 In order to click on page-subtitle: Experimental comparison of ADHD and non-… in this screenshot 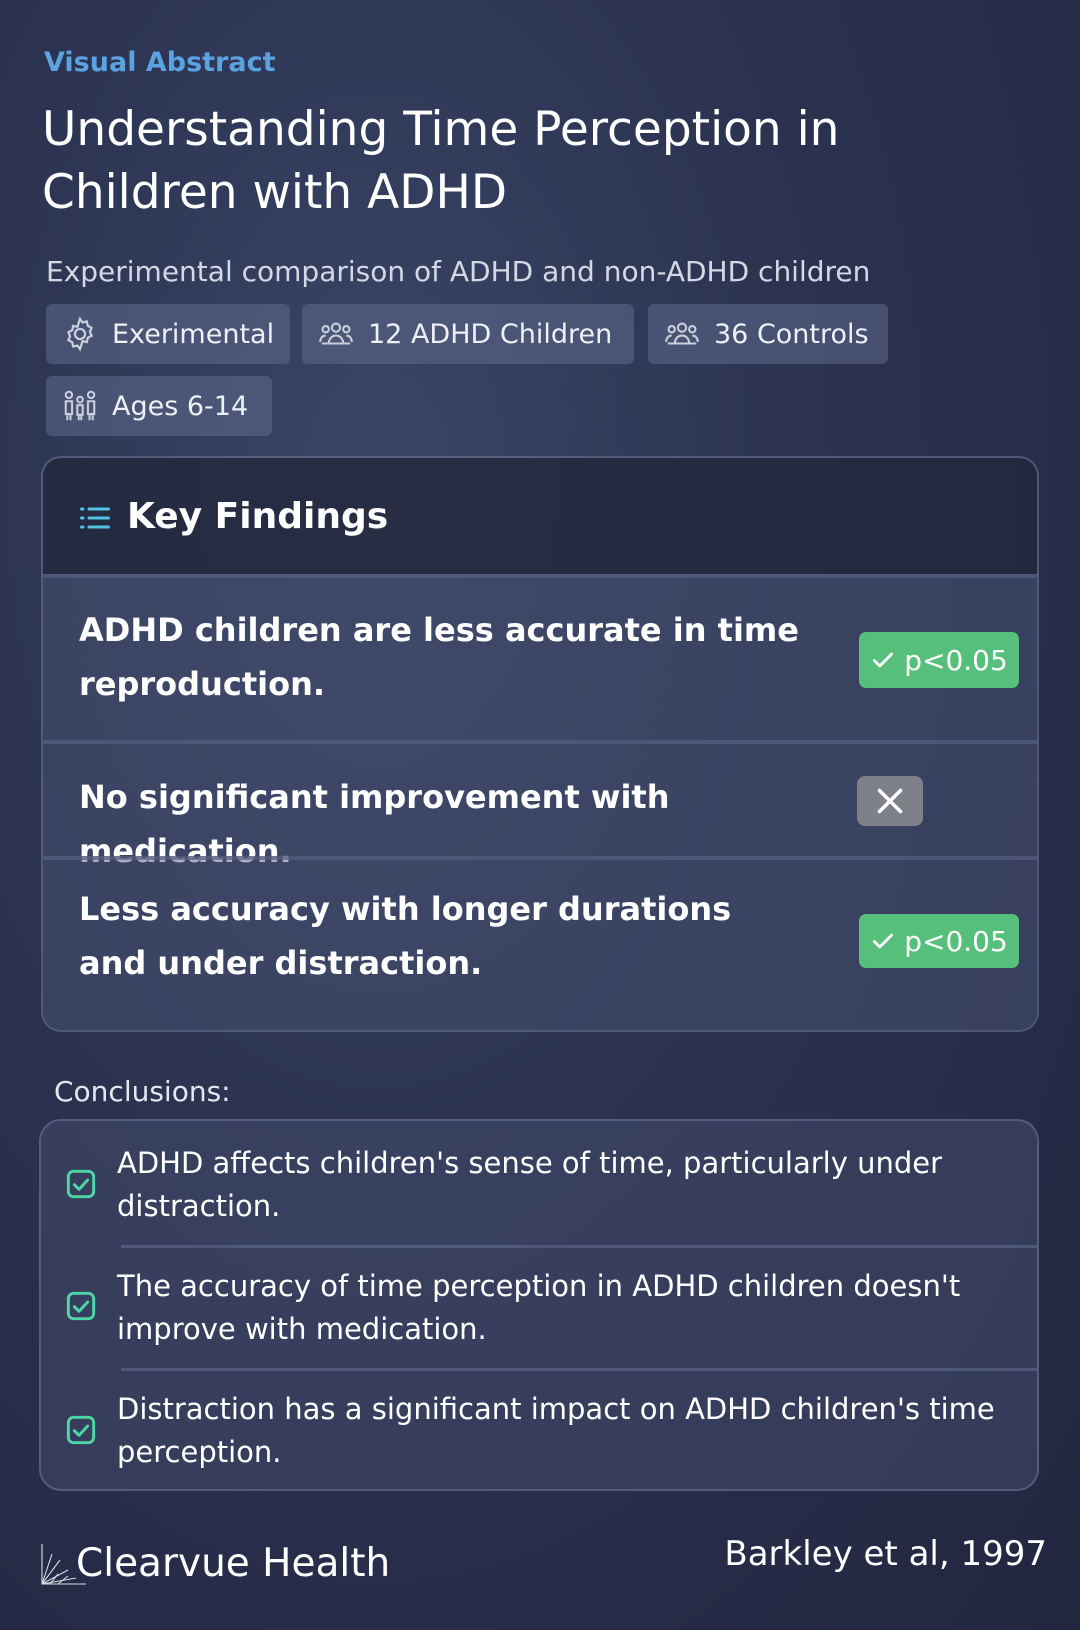, I will do `click(458, 271)`.